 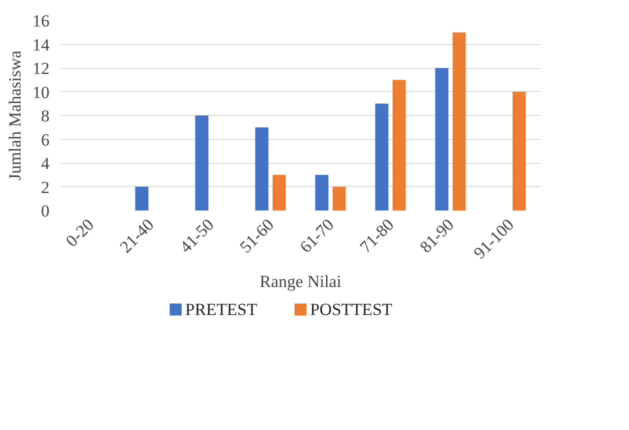 What do you see at coordinates (41, 44) in the screenshot?
I see `y-tick-label: 14` at bounding box center [41, 44].